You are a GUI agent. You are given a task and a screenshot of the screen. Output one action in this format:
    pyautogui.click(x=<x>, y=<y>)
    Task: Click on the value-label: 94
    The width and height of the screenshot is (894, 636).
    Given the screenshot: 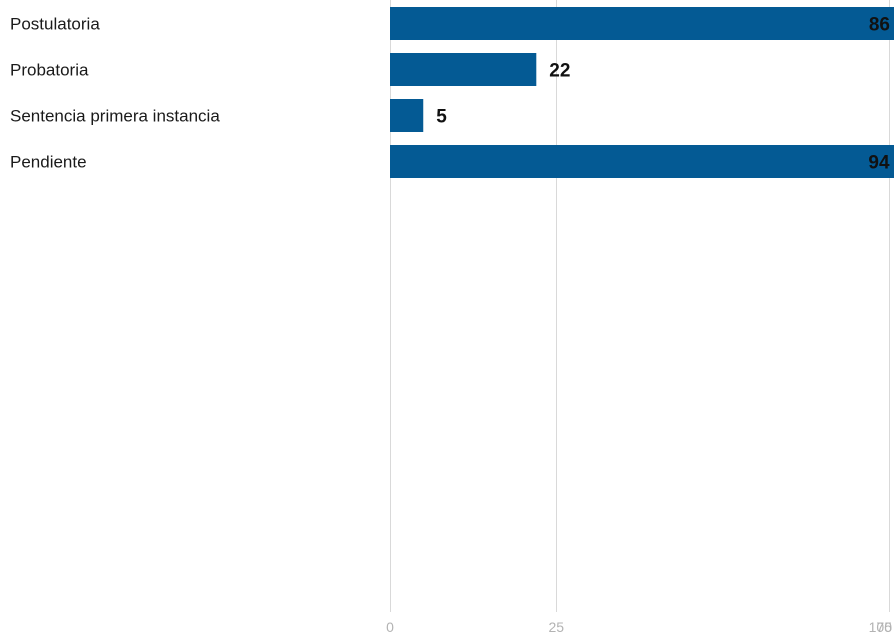 What is the action you would take?
    pyautogui.click(x=879, y=163)
    